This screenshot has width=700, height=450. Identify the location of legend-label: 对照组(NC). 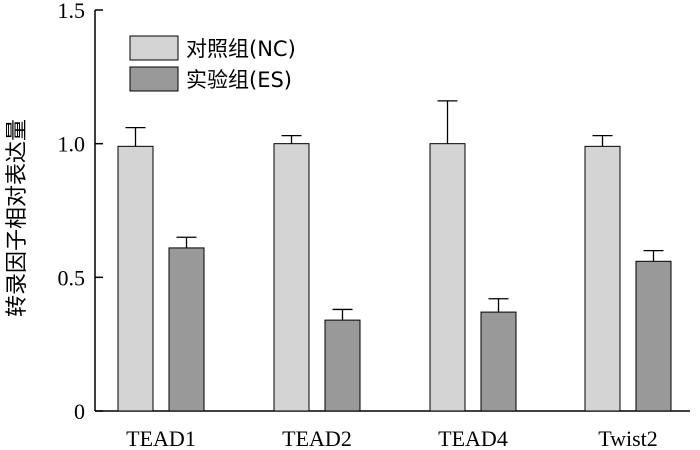
(241, 49).